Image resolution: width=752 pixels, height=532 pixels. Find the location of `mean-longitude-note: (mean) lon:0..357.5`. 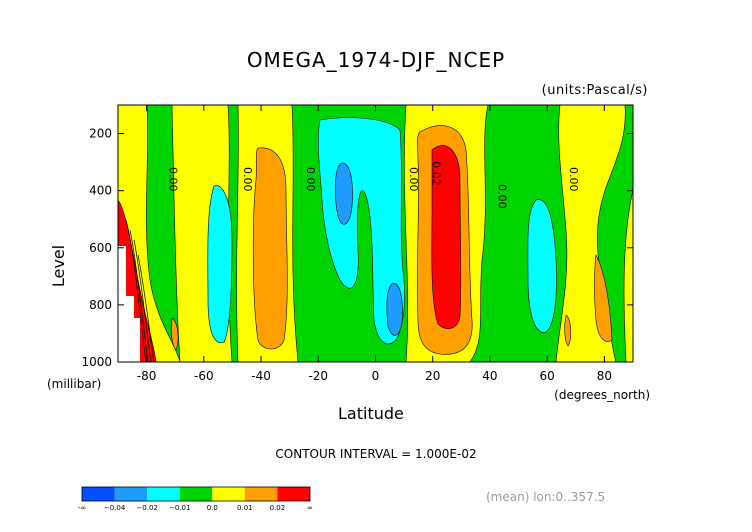

mean-longitude-note: (mean) lon:0..357.5 is located at coordinates (546, 497).